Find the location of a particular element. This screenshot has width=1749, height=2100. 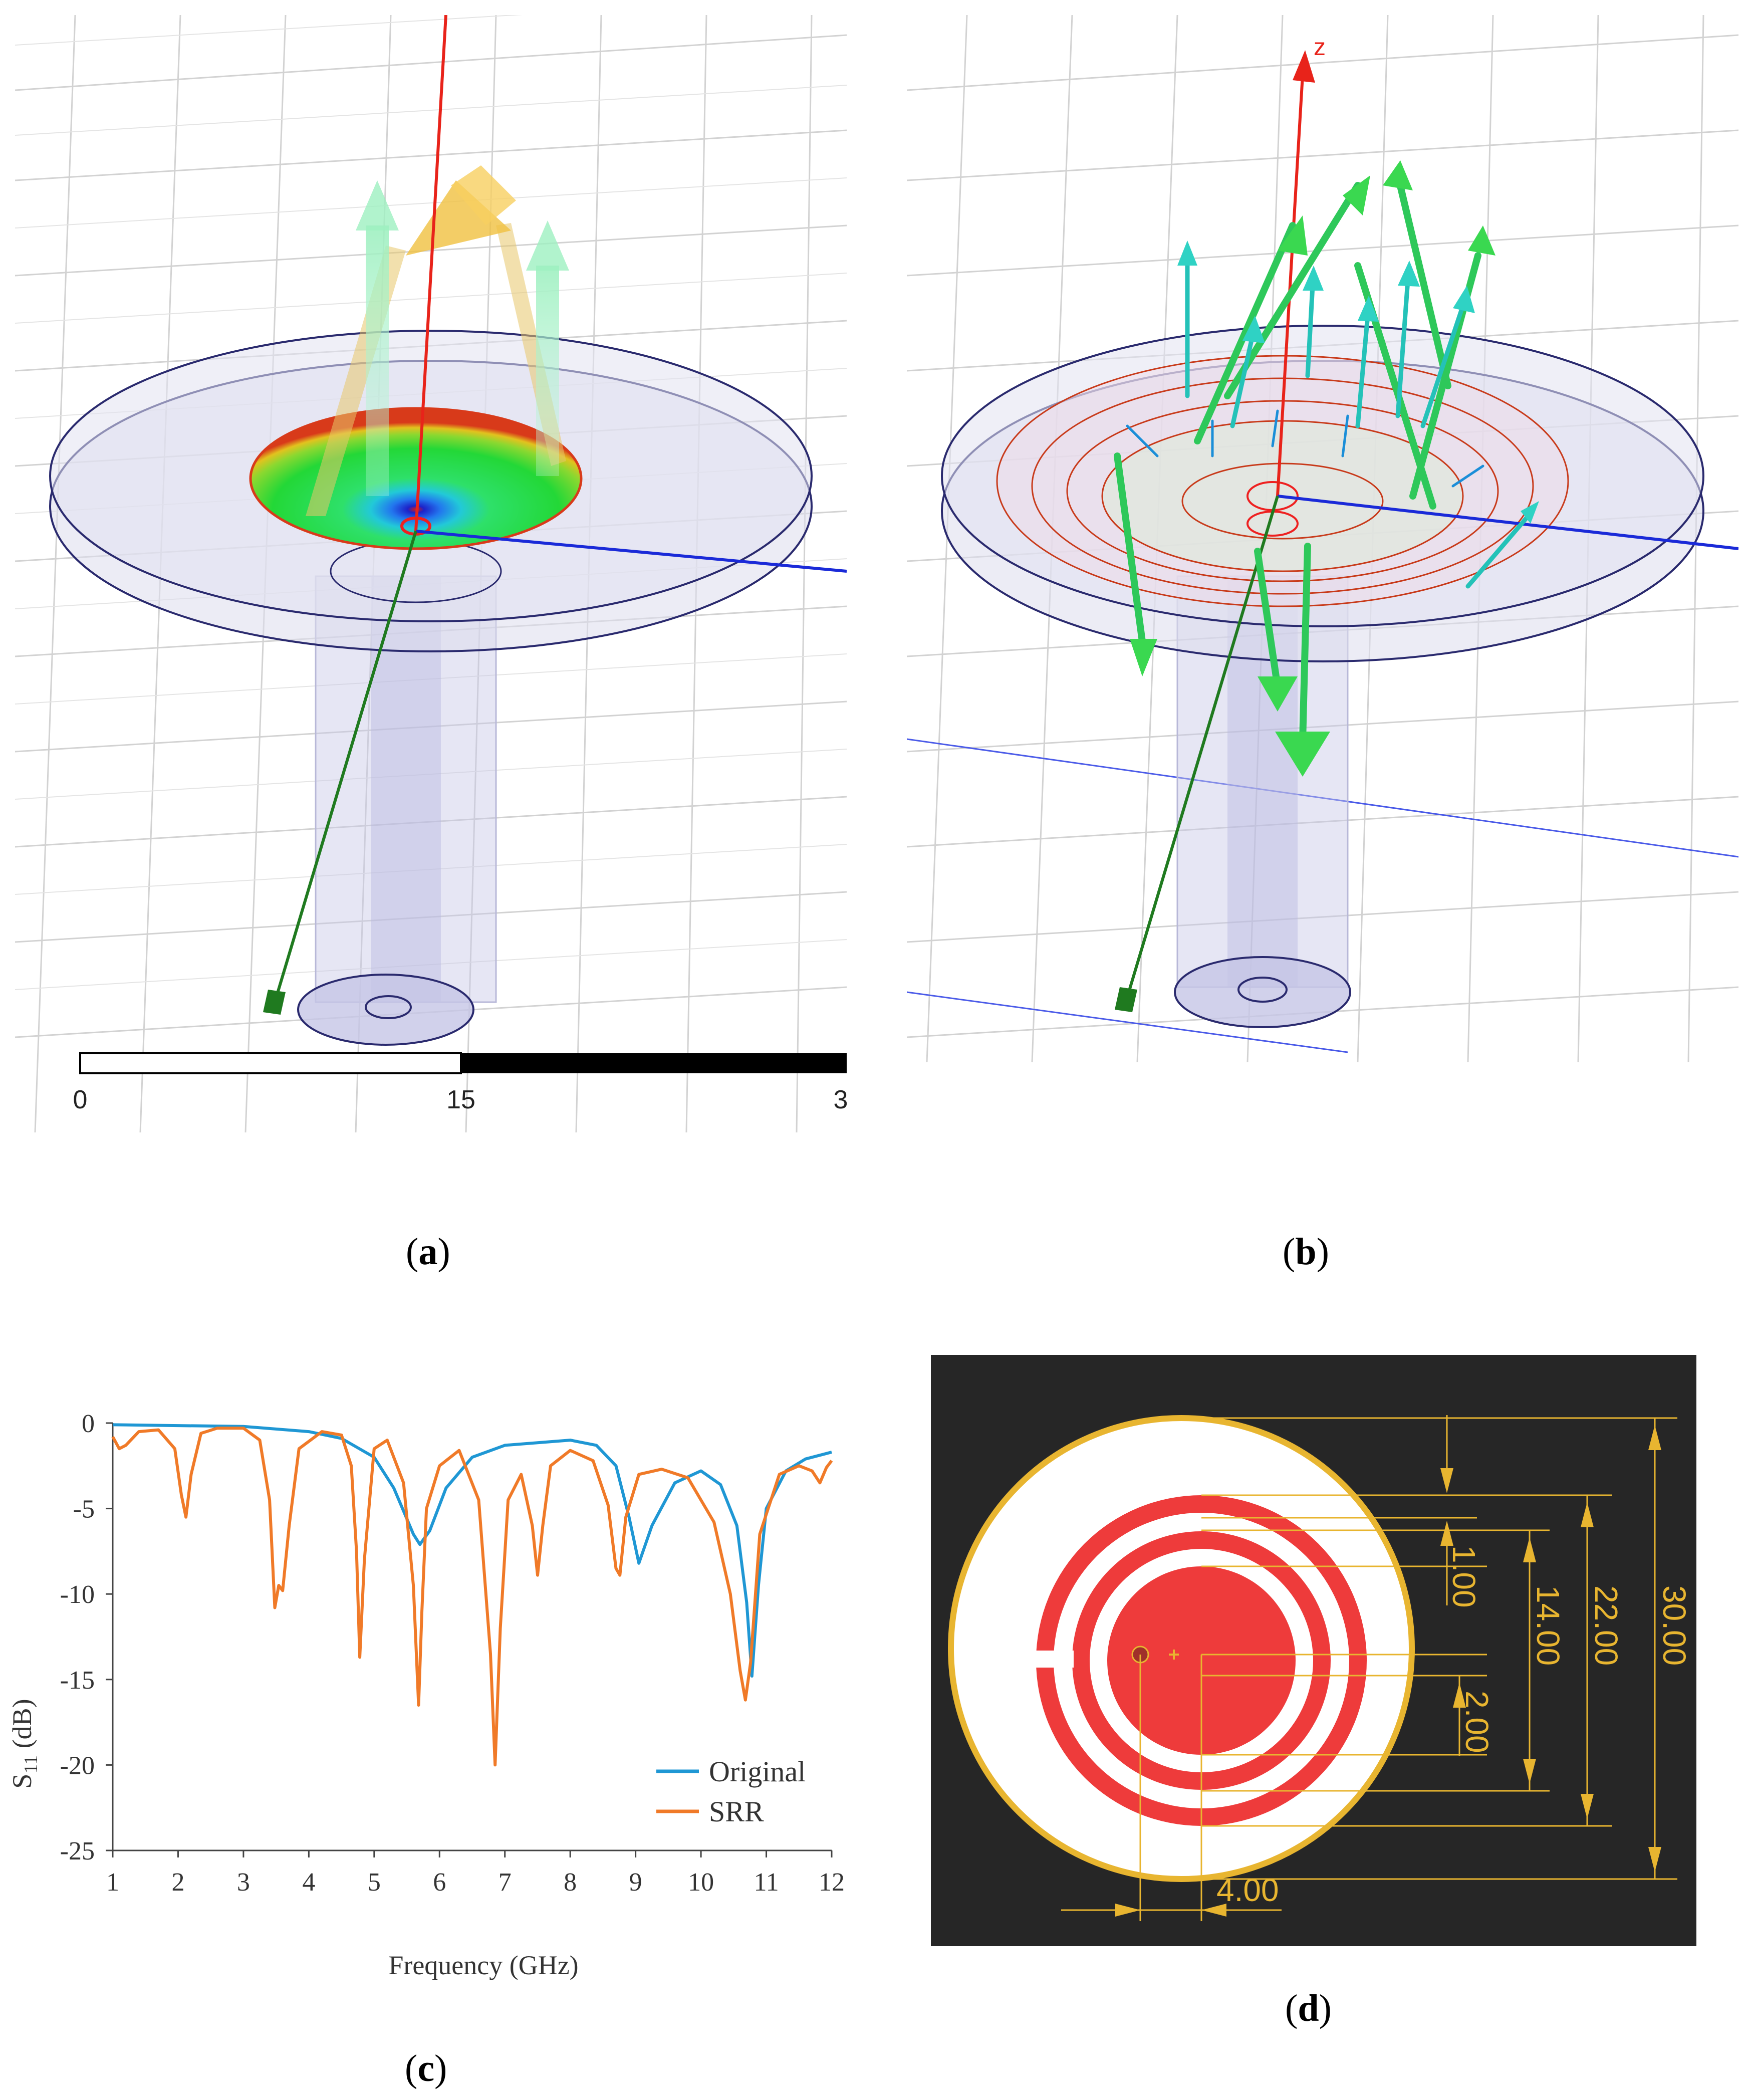

feed-marker is located at coordinates (1155, 1655).